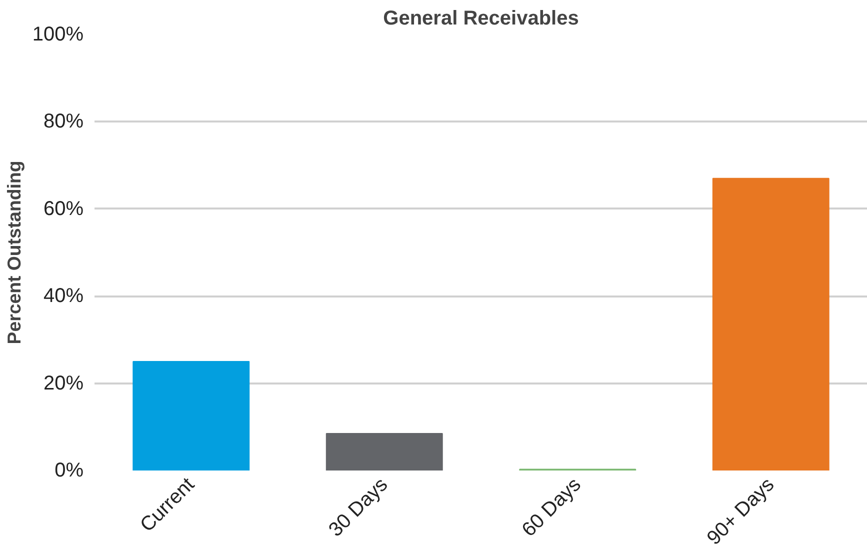 This screenshot has height=560, width=867. I want to click on y-tick-label: 100%, so click(58, 35).